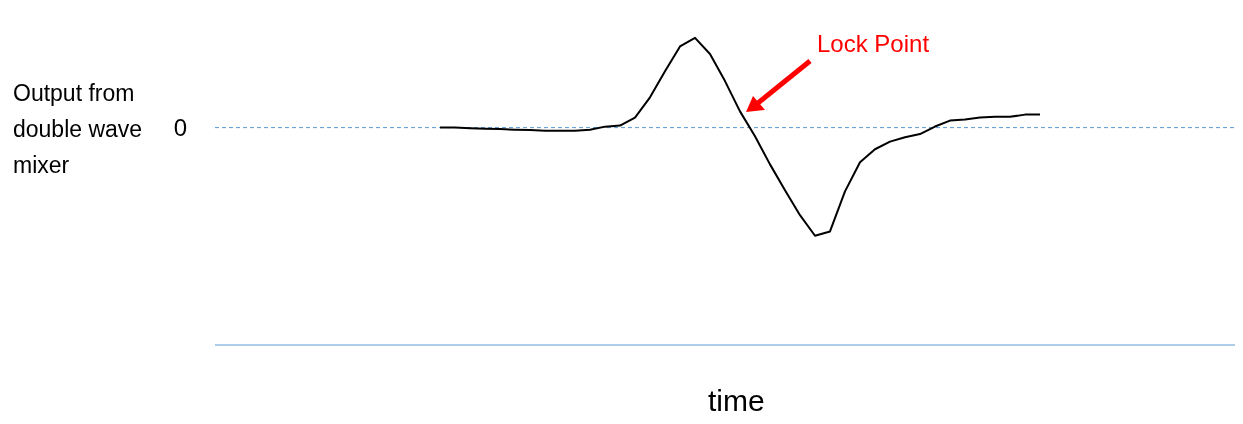  I want to click on y-axis-title: Output from double wave mixer, so click(78, 129).